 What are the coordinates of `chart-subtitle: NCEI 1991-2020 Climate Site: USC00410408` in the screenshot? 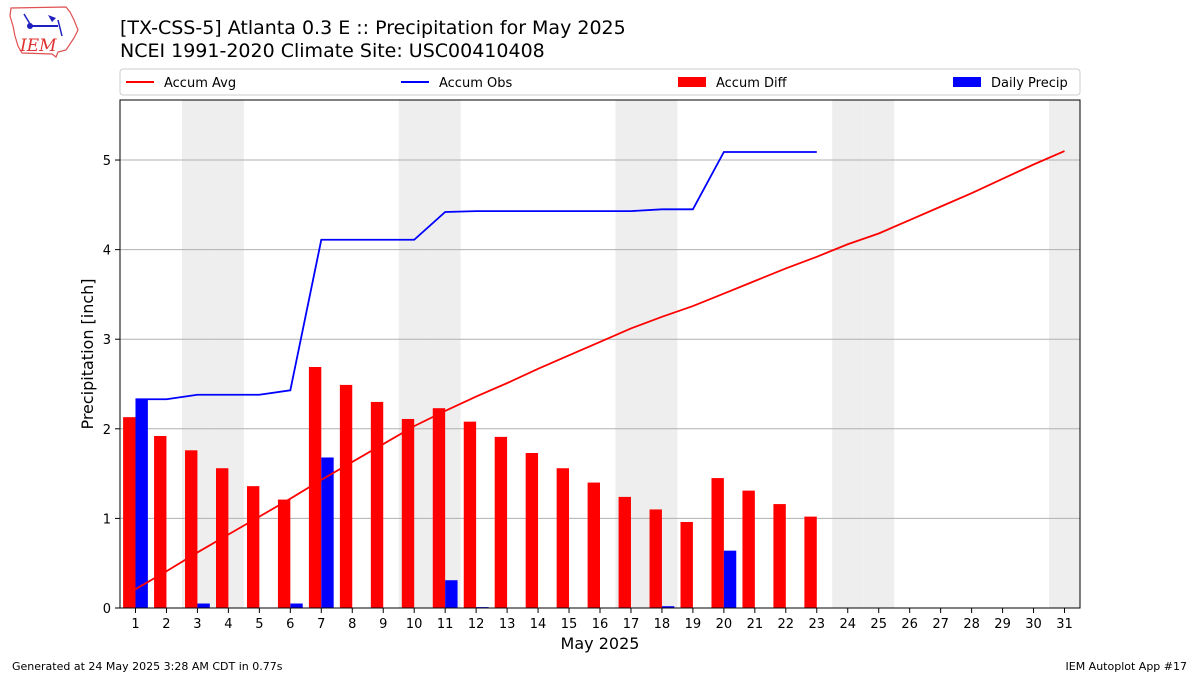 It's located at (332, 51).